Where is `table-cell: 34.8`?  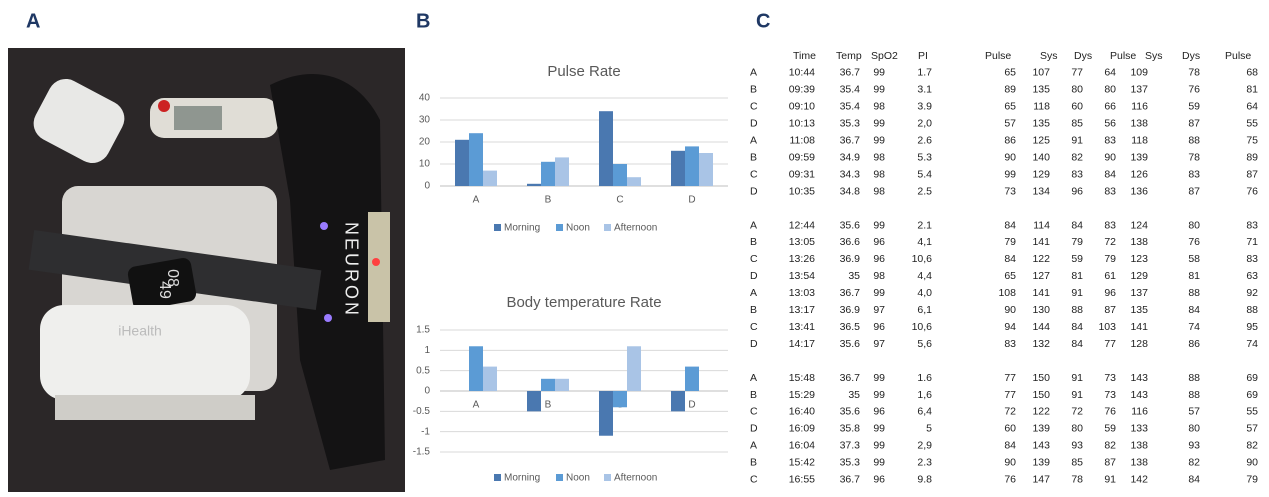
table-cell: 34.8 is located at coordinates (850, 191).